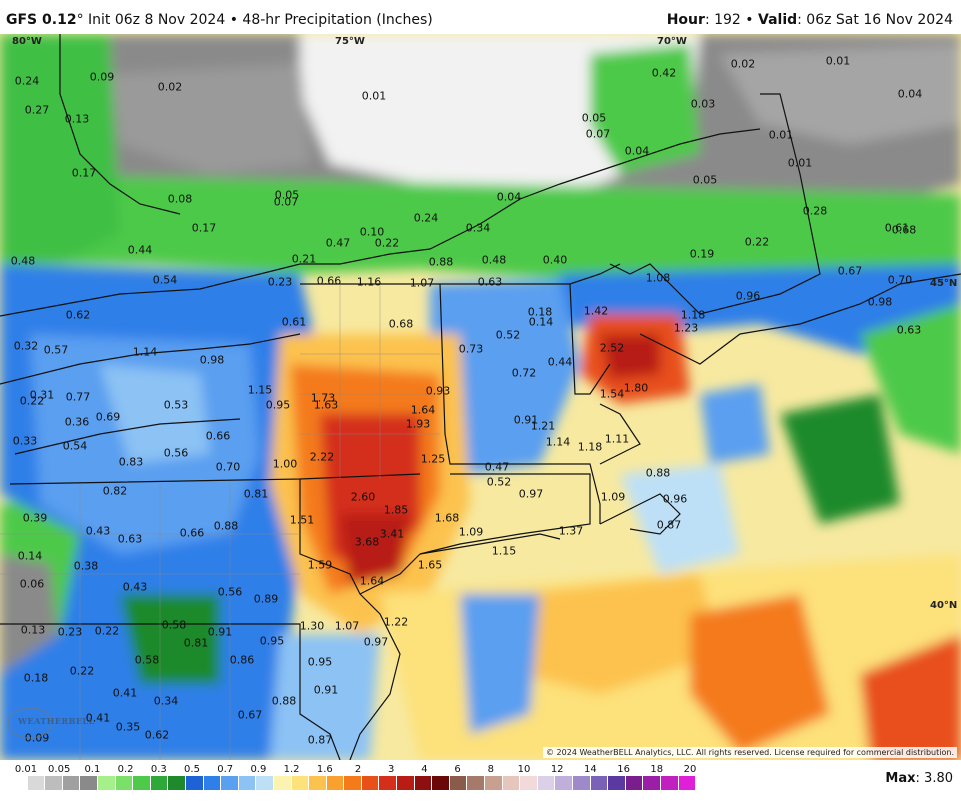 The height and width of the screenshot is (808, 961). What do you see at coordinates (326, 405) in the screenshot?
I see `precip-value: 1.63` at bounding box center [326, 405].